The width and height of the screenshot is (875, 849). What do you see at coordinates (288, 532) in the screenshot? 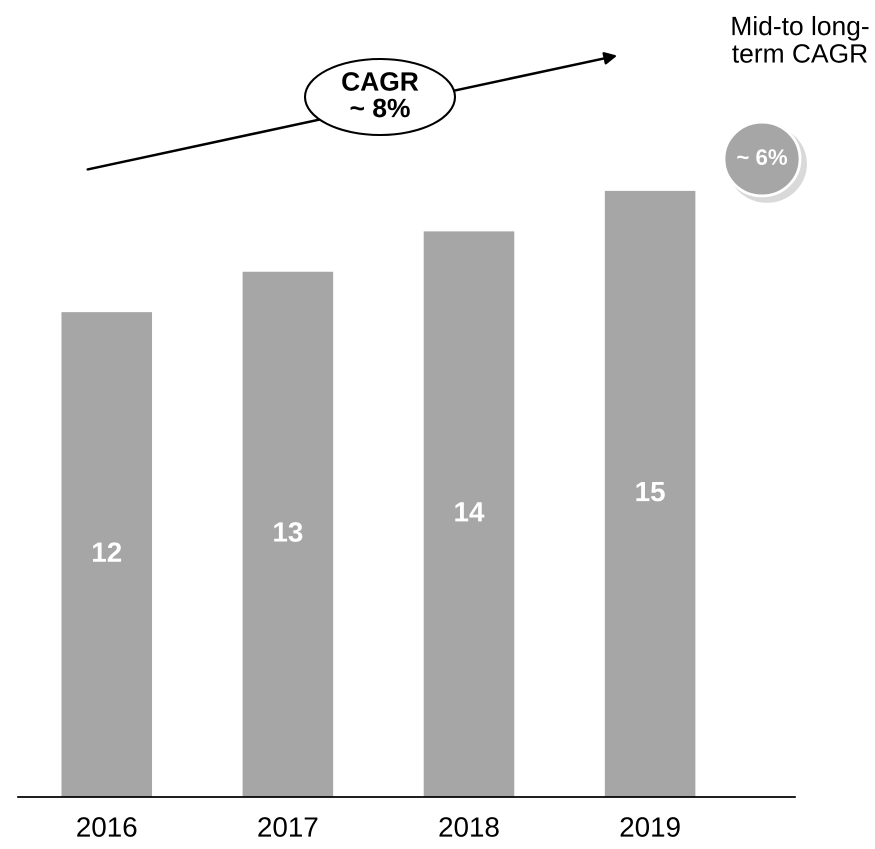
I see `data-label: 13` at bounding box center [288, 532].